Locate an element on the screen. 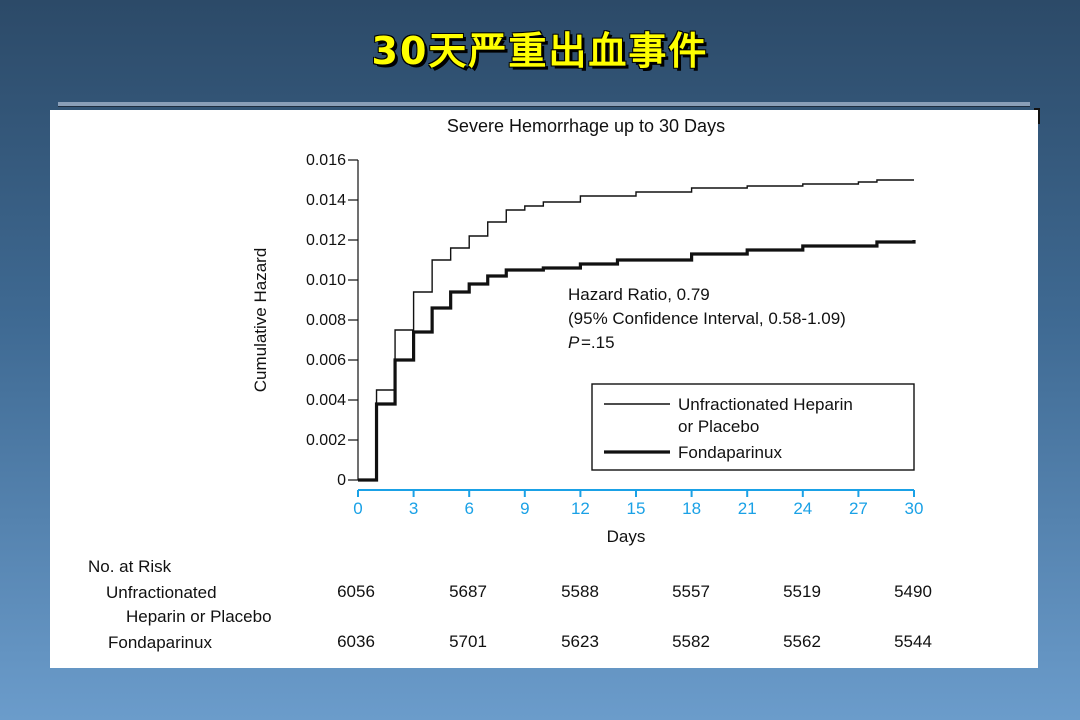  risk-cell-fondaparinux: 6036 is located at coordinates (356, 641).